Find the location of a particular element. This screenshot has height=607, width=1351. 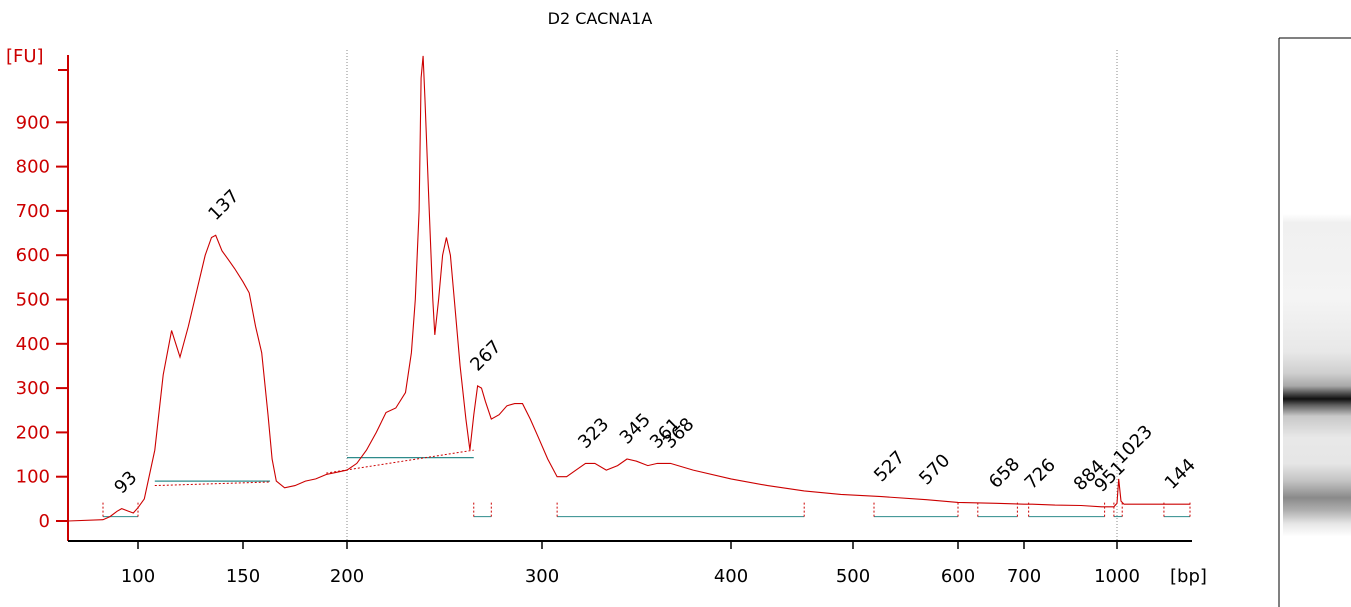

y-tick-label-200: 200 is located at coordinates (33, 432).